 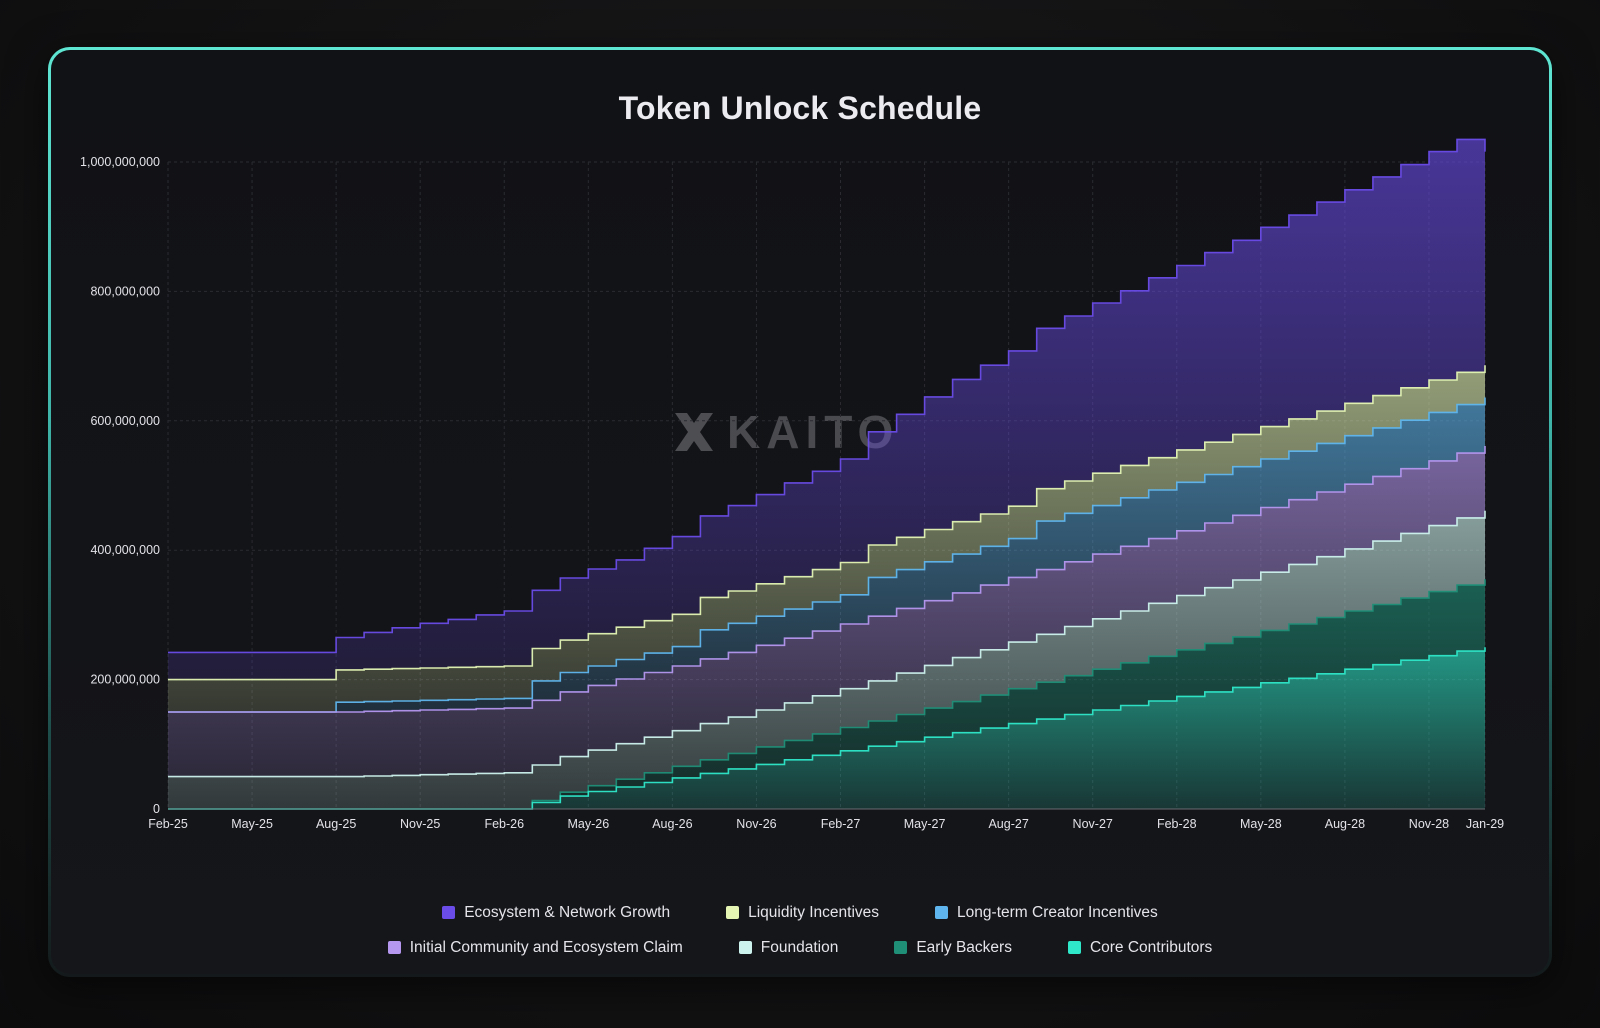 I want to click on x-tick-label: Aug-27, so click(x=1008, y=824).